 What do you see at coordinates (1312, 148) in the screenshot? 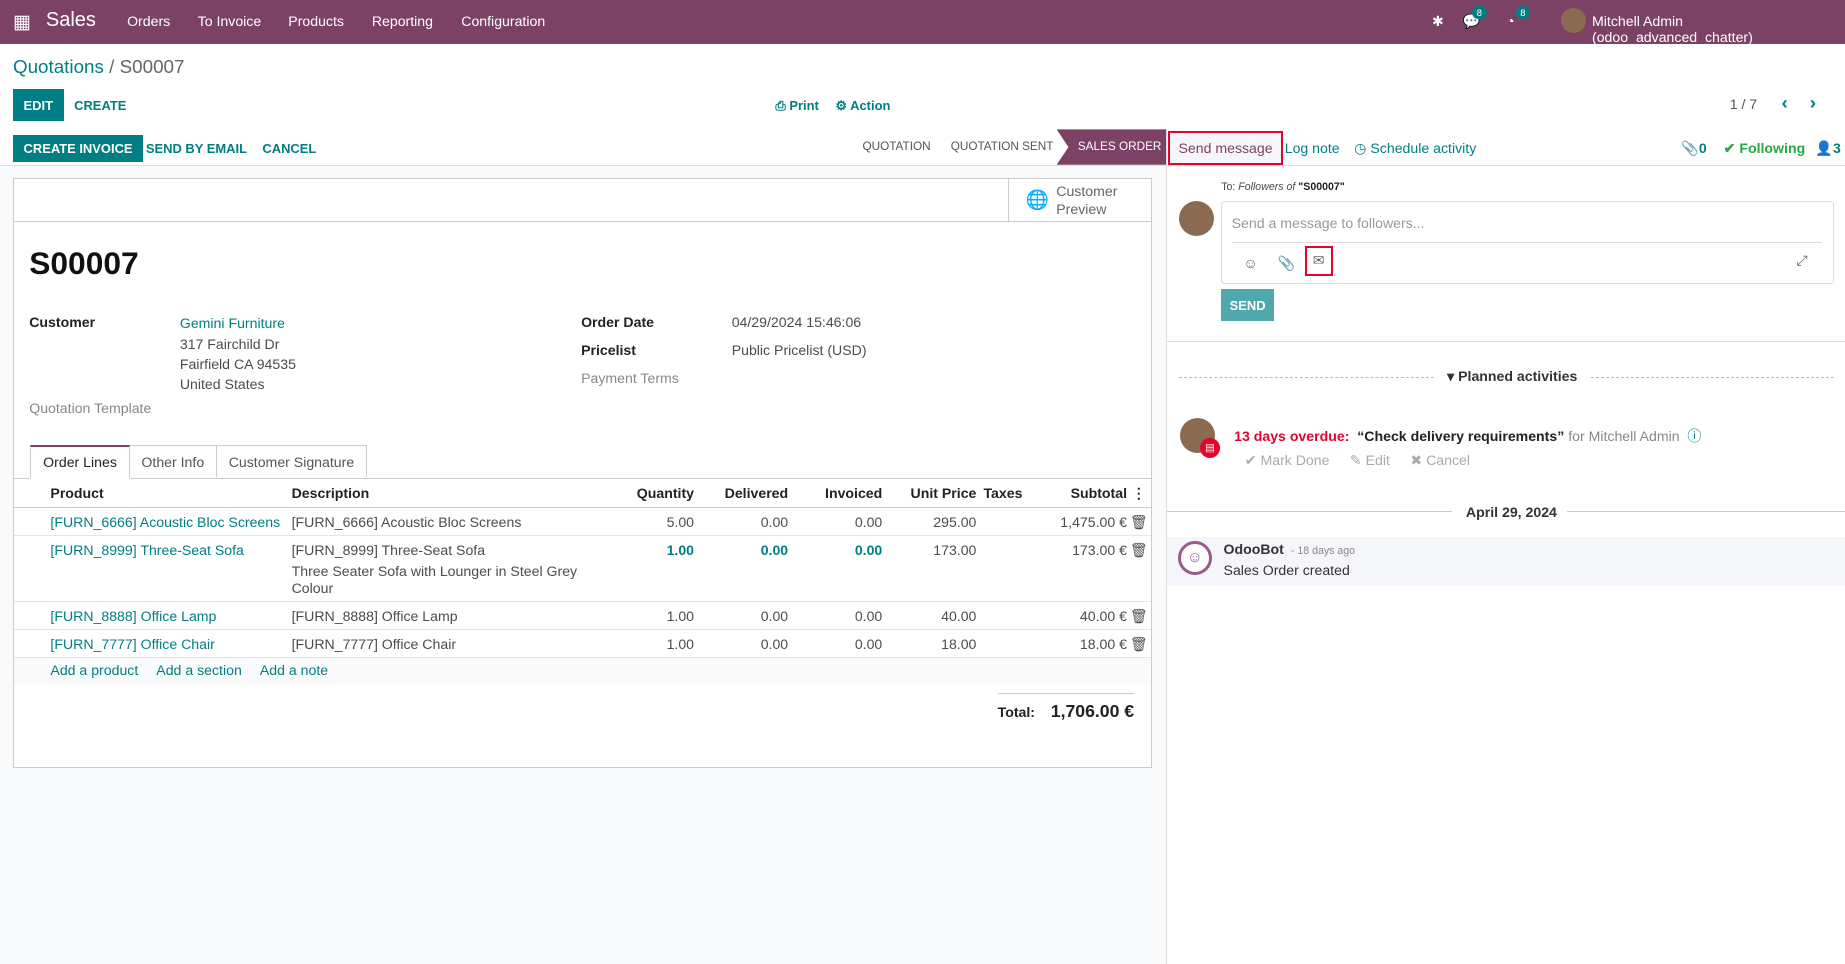
I see `log-note-button: Log note` at bounding box center [1312, 148].